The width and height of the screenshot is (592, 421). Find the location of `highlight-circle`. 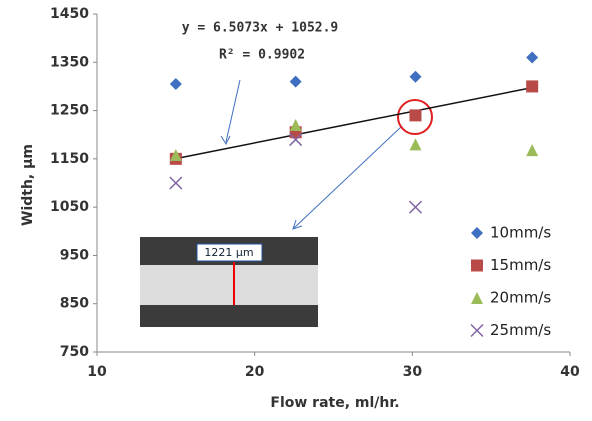

highlight-circle is located at coordinates (415, 117).